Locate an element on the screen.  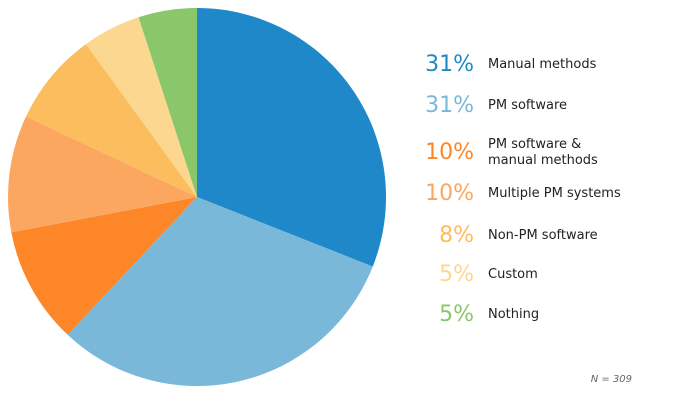
legend-label: Custom is located at coordinates (513, 274).